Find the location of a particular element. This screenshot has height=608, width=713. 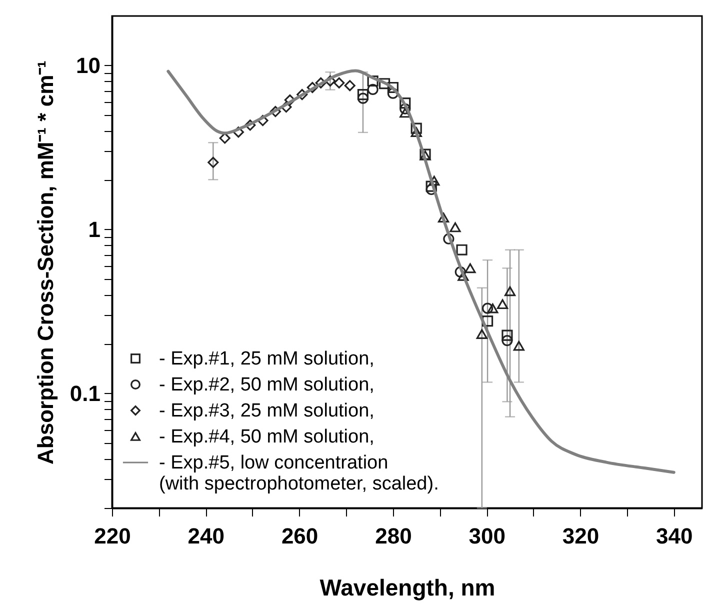

legend-label: - Exp.#1, 25 mM solution, is located at coordinates (266, 359).